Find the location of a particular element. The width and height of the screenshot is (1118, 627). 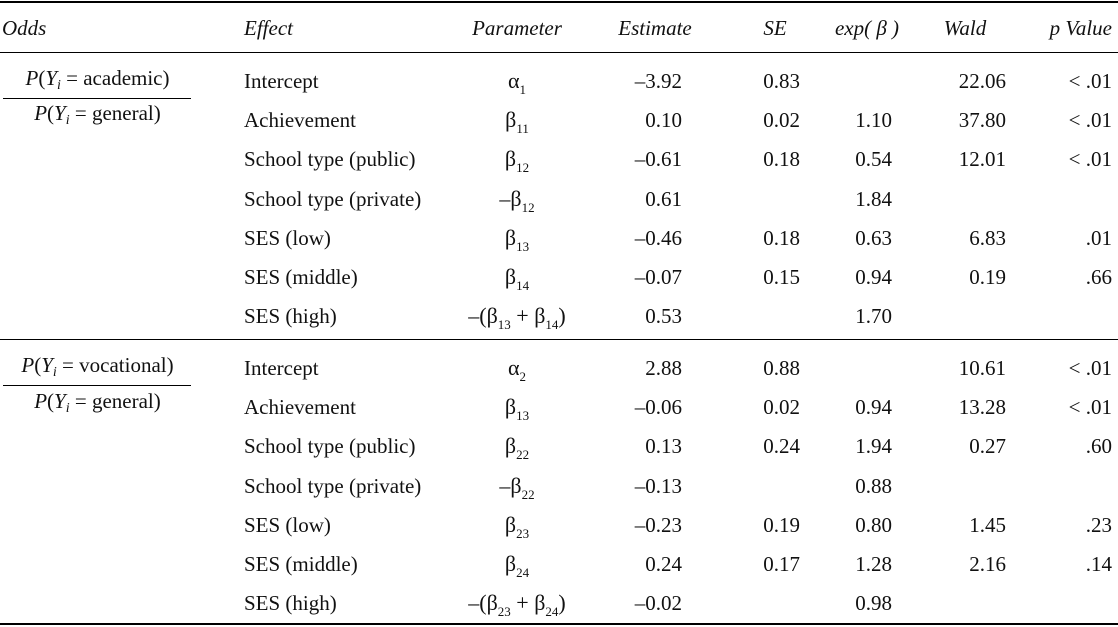

top-rule is located at coordinates (559, 2).